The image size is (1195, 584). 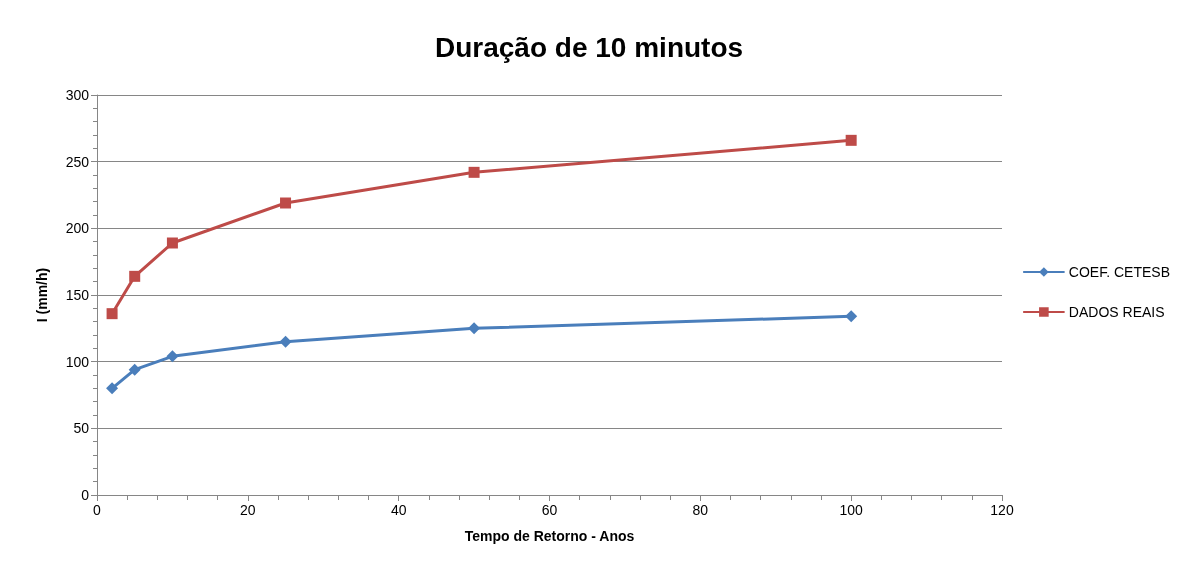 I want to click on y-tick-label: 0, so click(x=85, y=495).